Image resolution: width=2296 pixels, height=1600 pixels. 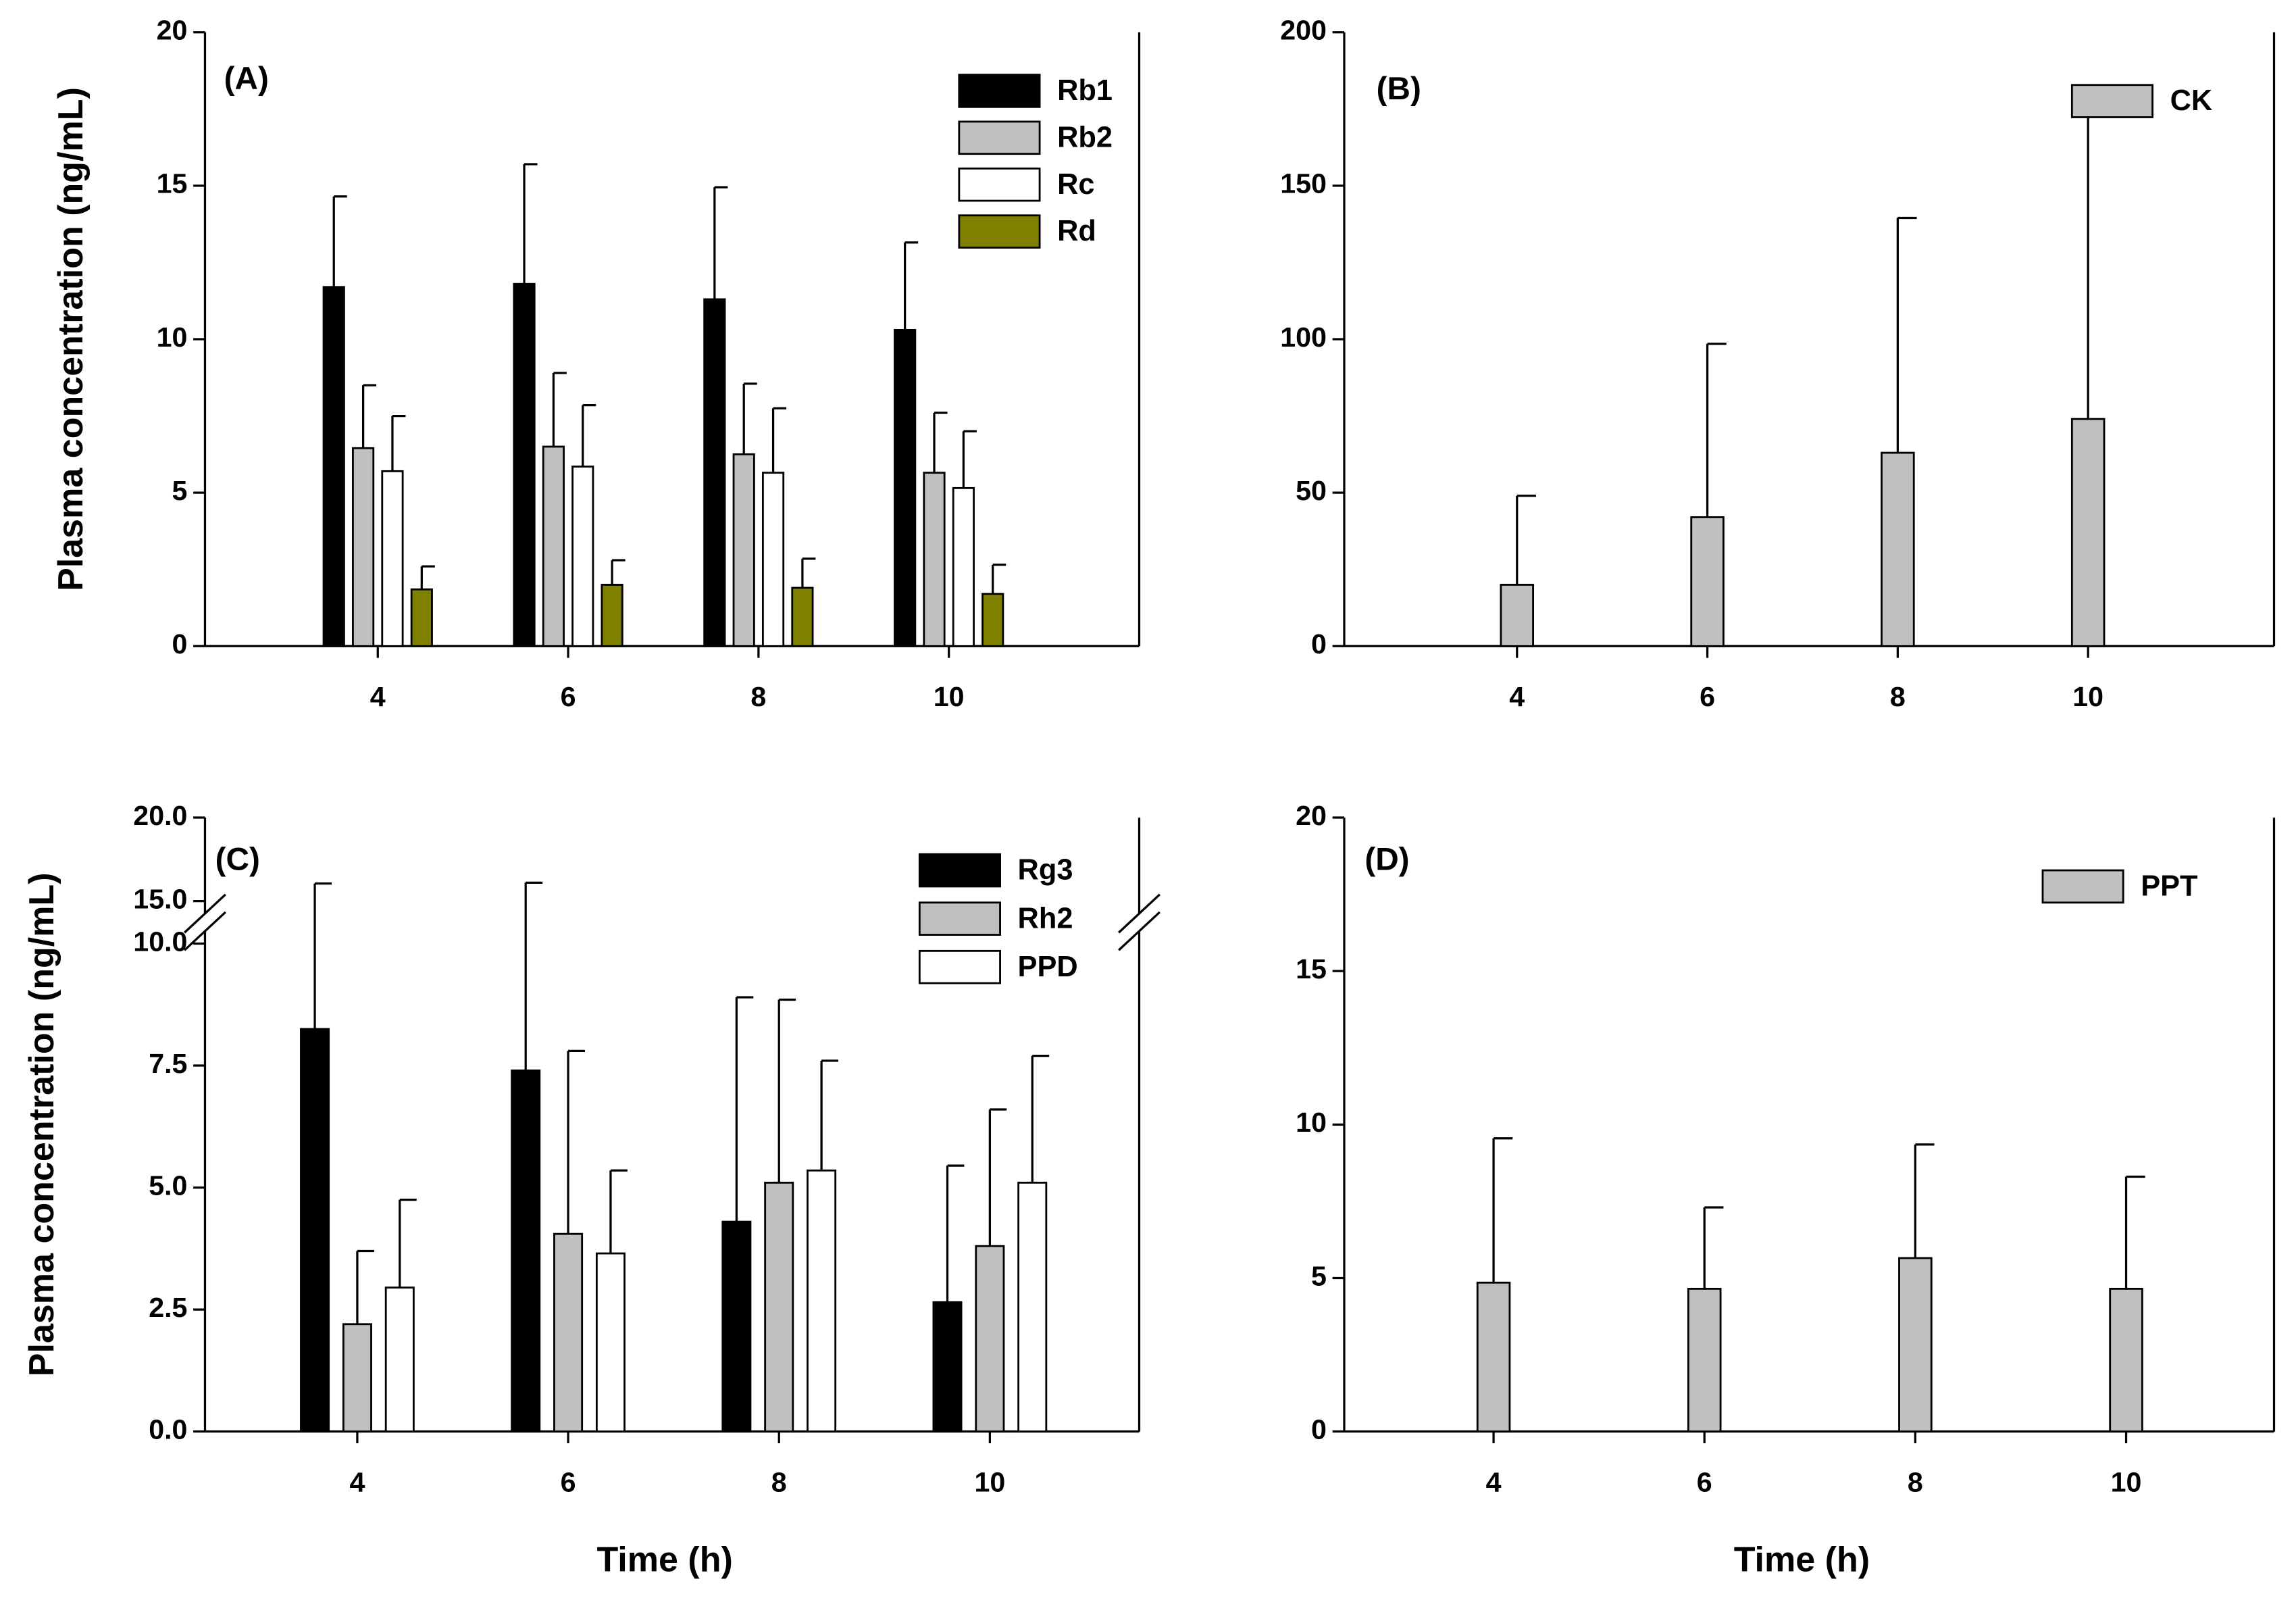 I want to click on panel-title: (A), so click(x=246, y=79).